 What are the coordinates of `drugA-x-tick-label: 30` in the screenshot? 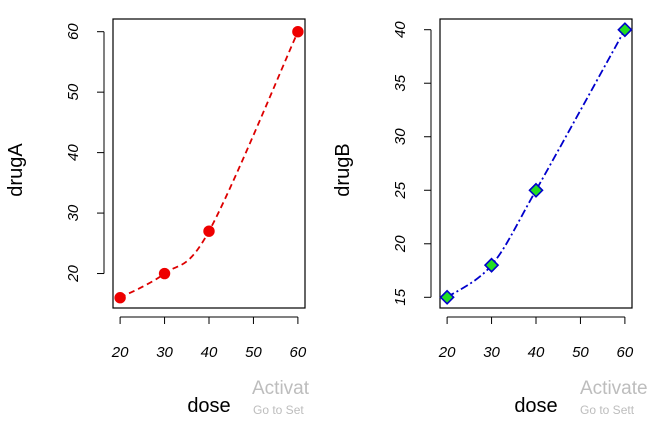 It's located at (164, 352).